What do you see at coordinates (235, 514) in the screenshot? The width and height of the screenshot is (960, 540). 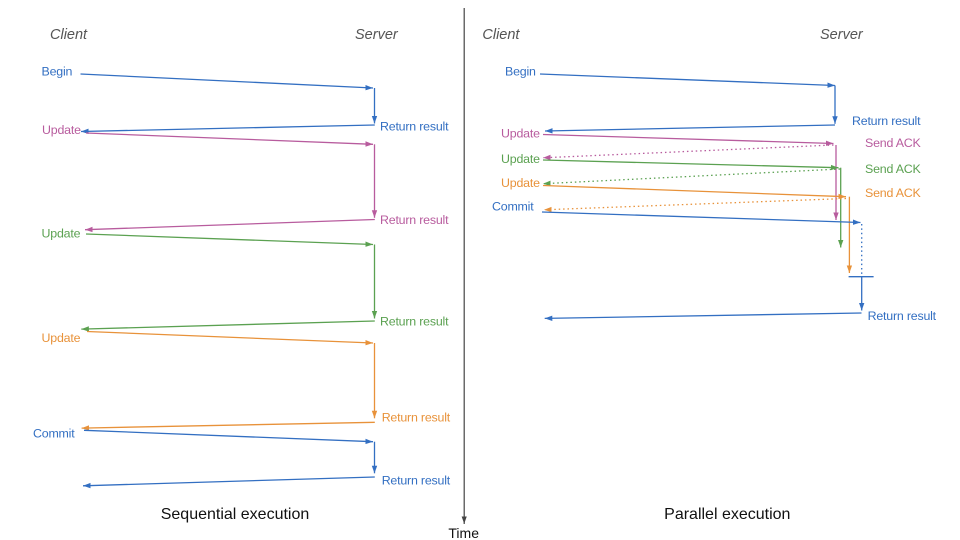 I see `svg-text: Sequential execution` at bounding box center [235, 514].